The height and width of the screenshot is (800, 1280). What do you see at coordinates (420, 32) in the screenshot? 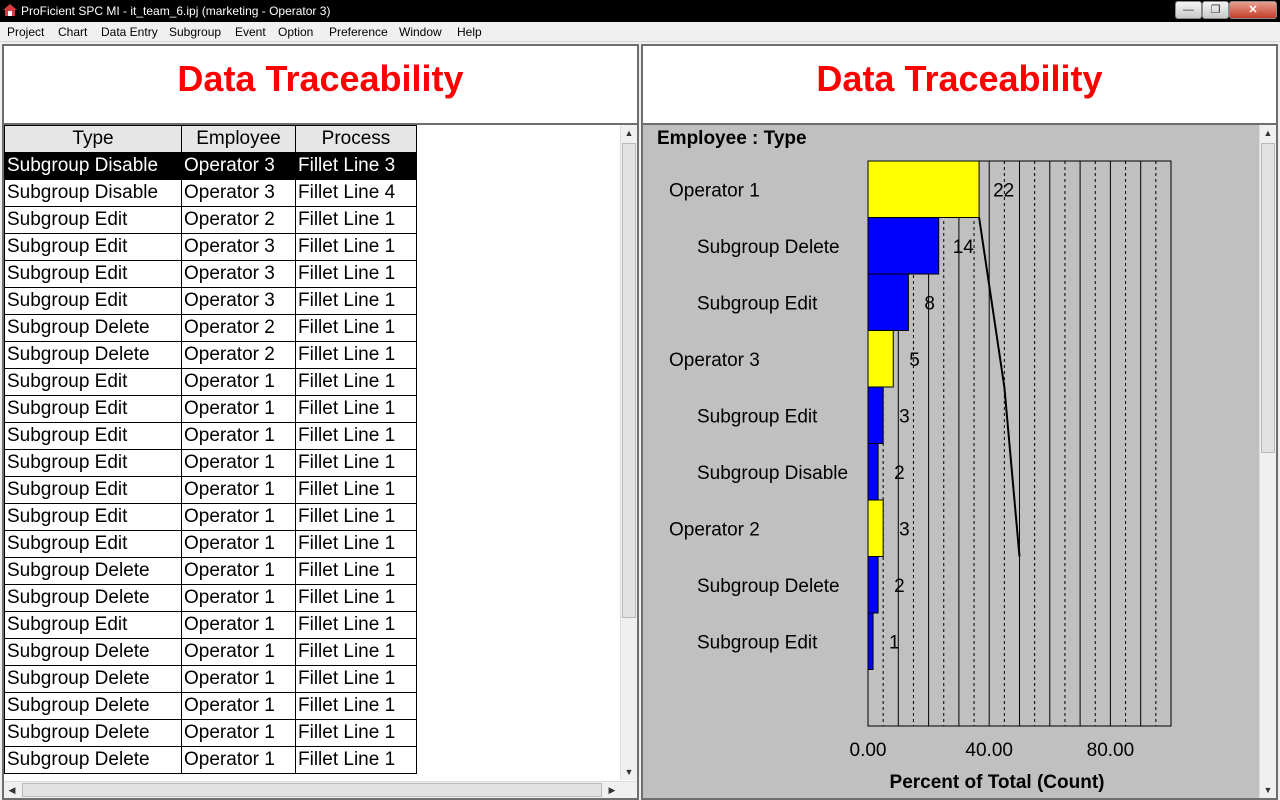
I see `menu-window: Window` at bounding box center [420, 32].